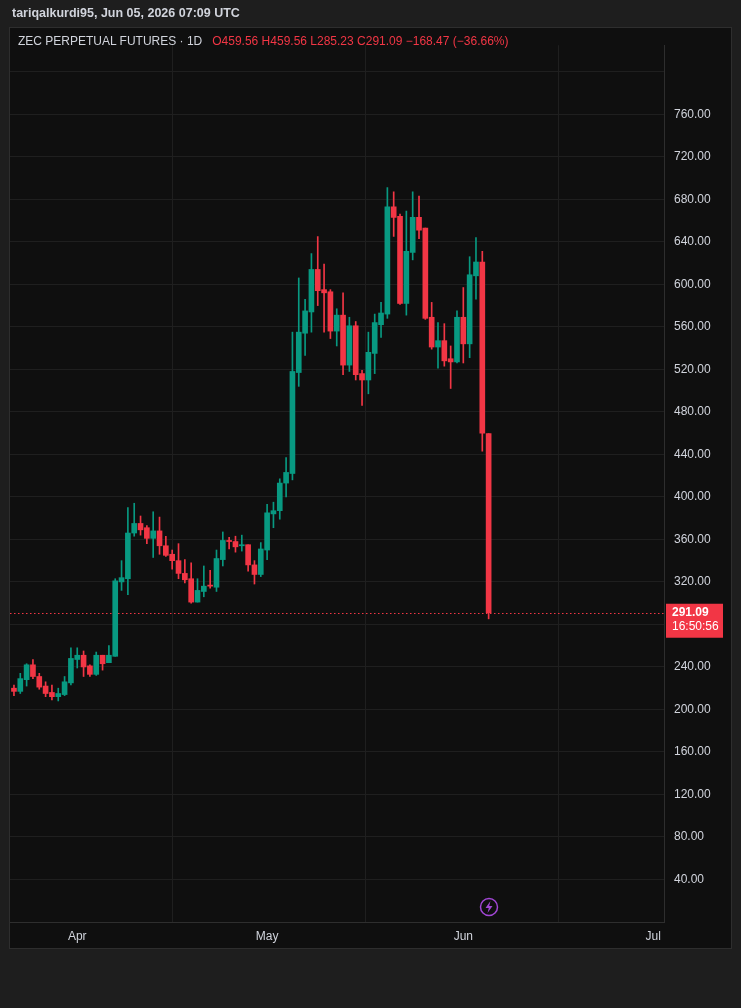 The image size is (741, 1008). Describe the element at coordinates (77, 935) in the screenshot. I see `x-tick-label: Apr` at that location.